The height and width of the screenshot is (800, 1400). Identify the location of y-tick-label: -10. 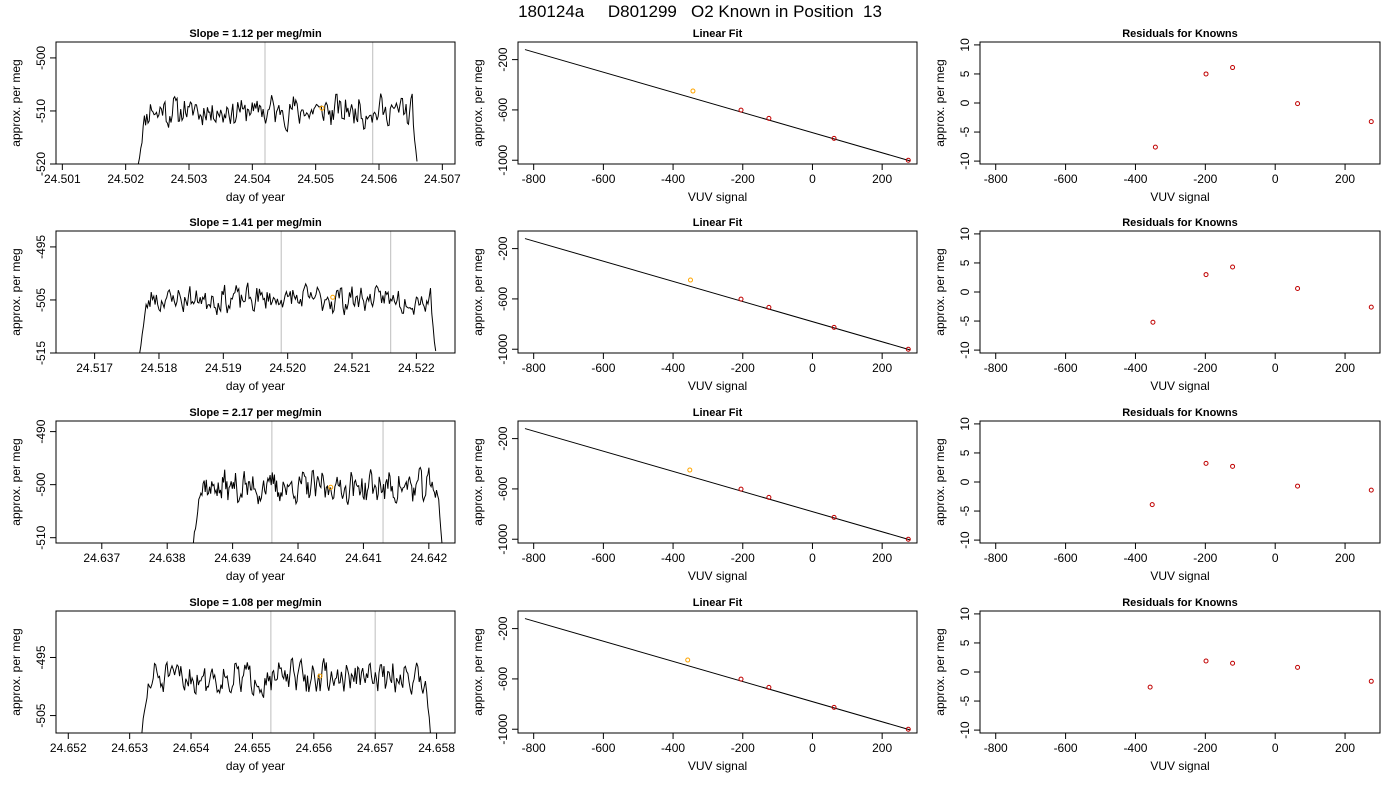
(965, 540).